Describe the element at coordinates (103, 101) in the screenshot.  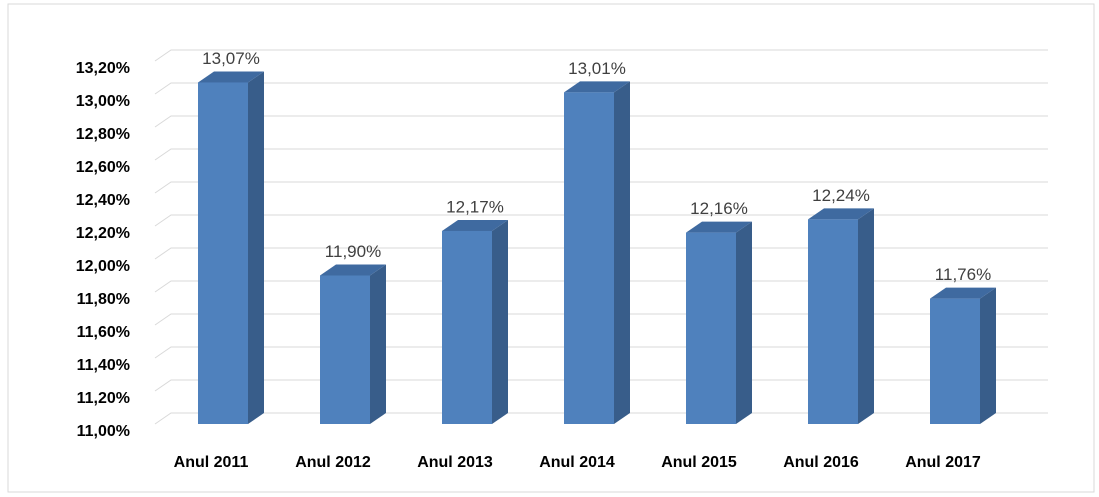
I see `y-tick-label: 13,00%` at that location.